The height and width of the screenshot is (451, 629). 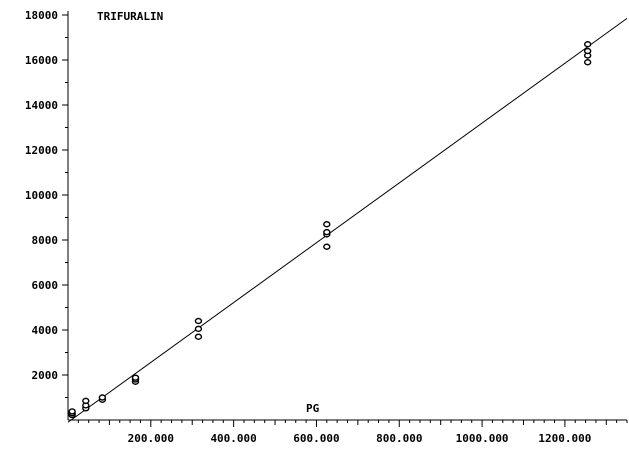 What do you see at coordinates (41, 150) in the screenshot?
I see `y-tick-label: 12000` at bounding box center [41, 150].